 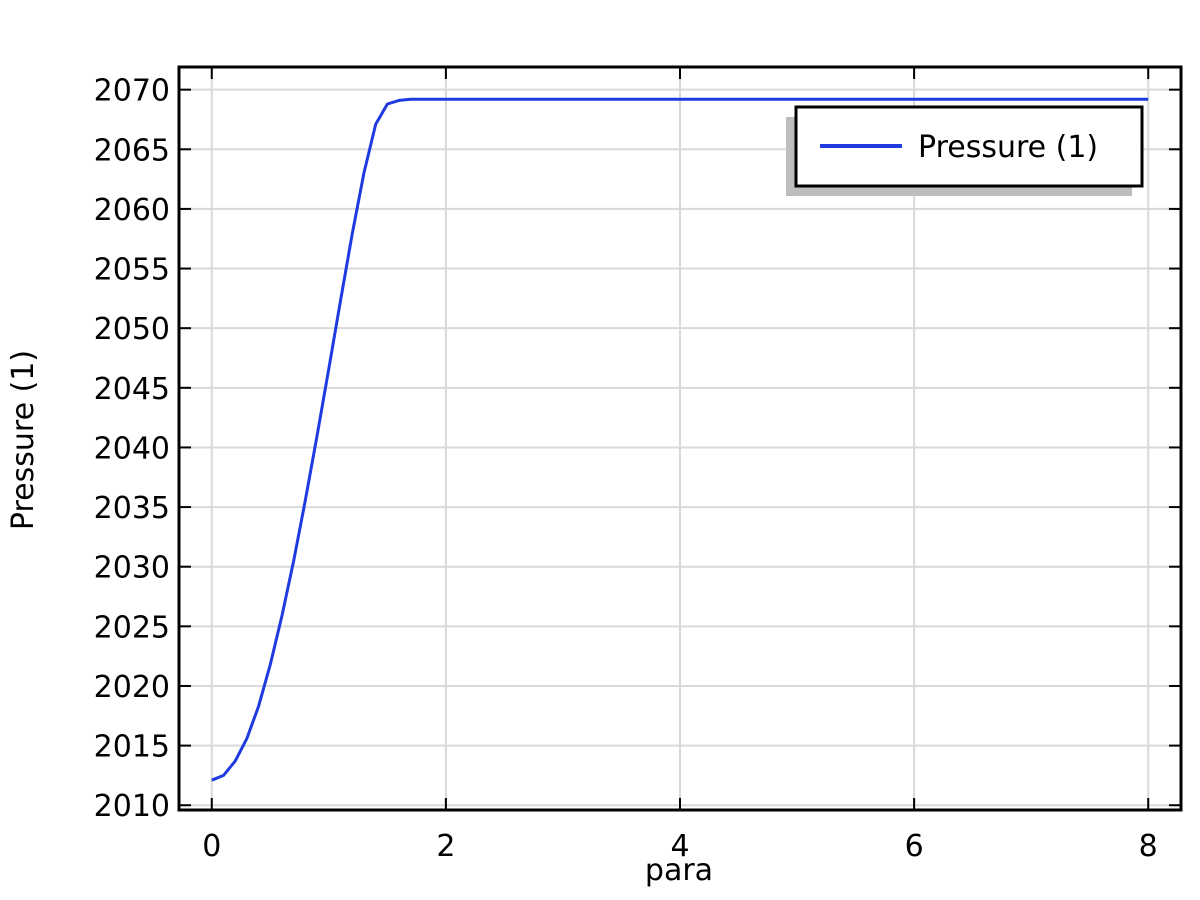 What do you see at coordinates (132, 806) in the screenshot?
I see `y-tick-label: 2010` at bounding box center [132, 806].